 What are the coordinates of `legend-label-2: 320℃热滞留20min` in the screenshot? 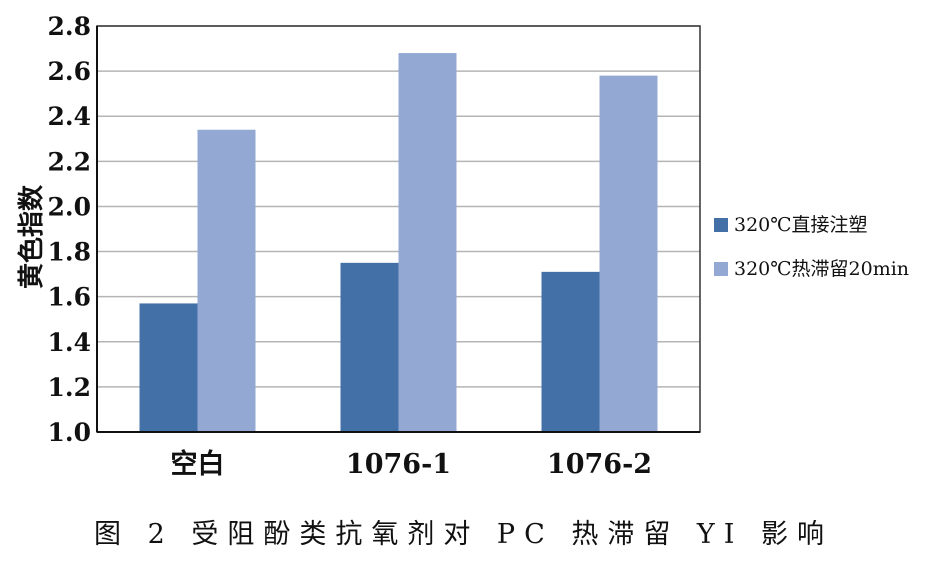 It's located at (821, 269).